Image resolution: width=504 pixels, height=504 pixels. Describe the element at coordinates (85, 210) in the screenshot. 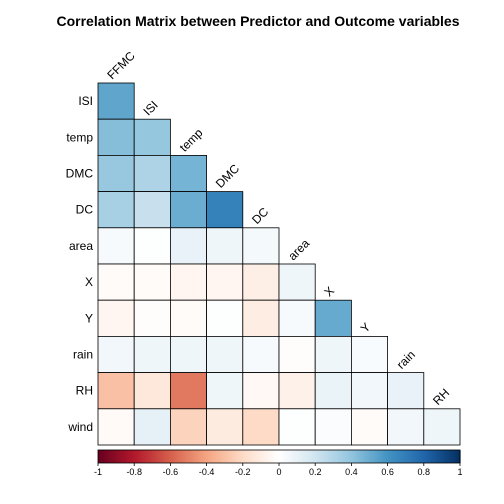

I see `row-label: DC` at that location.